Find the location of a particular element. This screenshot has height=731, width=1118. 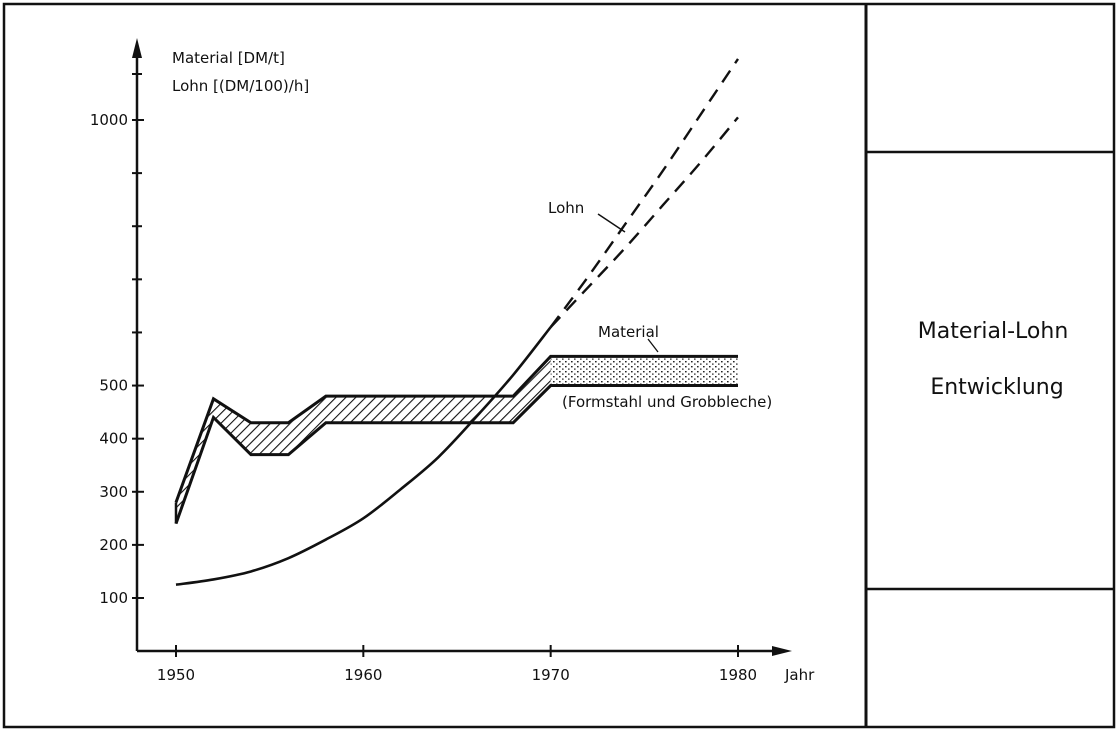

x-axis-arrow is located at coordinates (782, 651).